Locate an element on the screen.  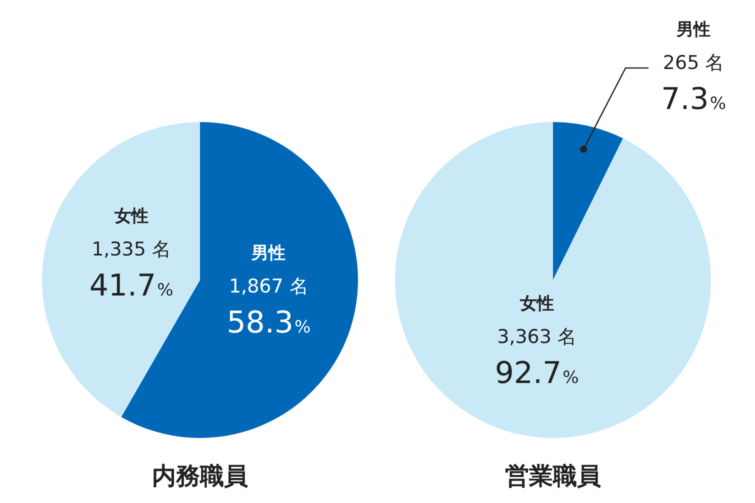
text: 内務職員 is located at coordinates (200, 476).